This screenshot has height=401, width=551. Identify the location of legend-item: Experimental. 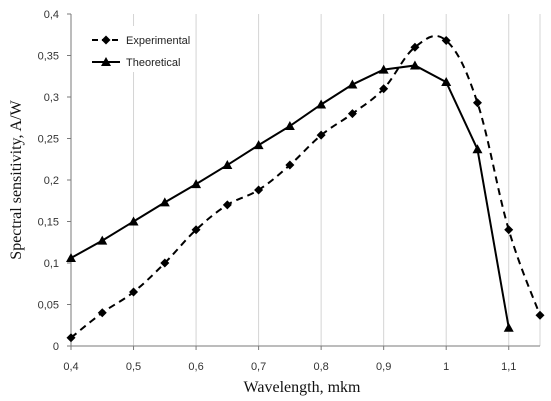
(141, 41).